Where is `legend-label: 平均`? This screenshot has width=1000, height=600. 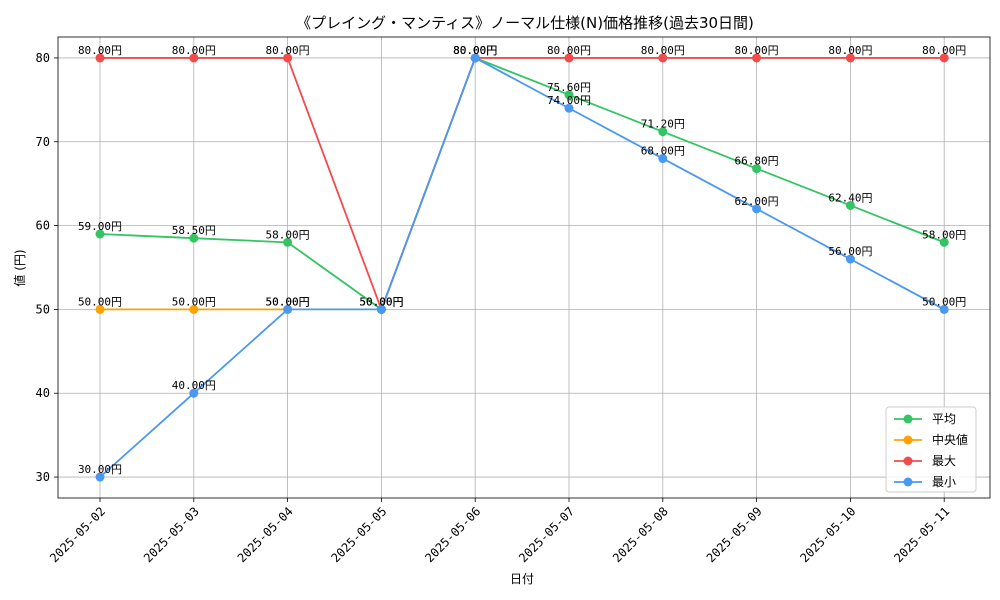
legend-label: 平均 is located at coordinates (944, 419).